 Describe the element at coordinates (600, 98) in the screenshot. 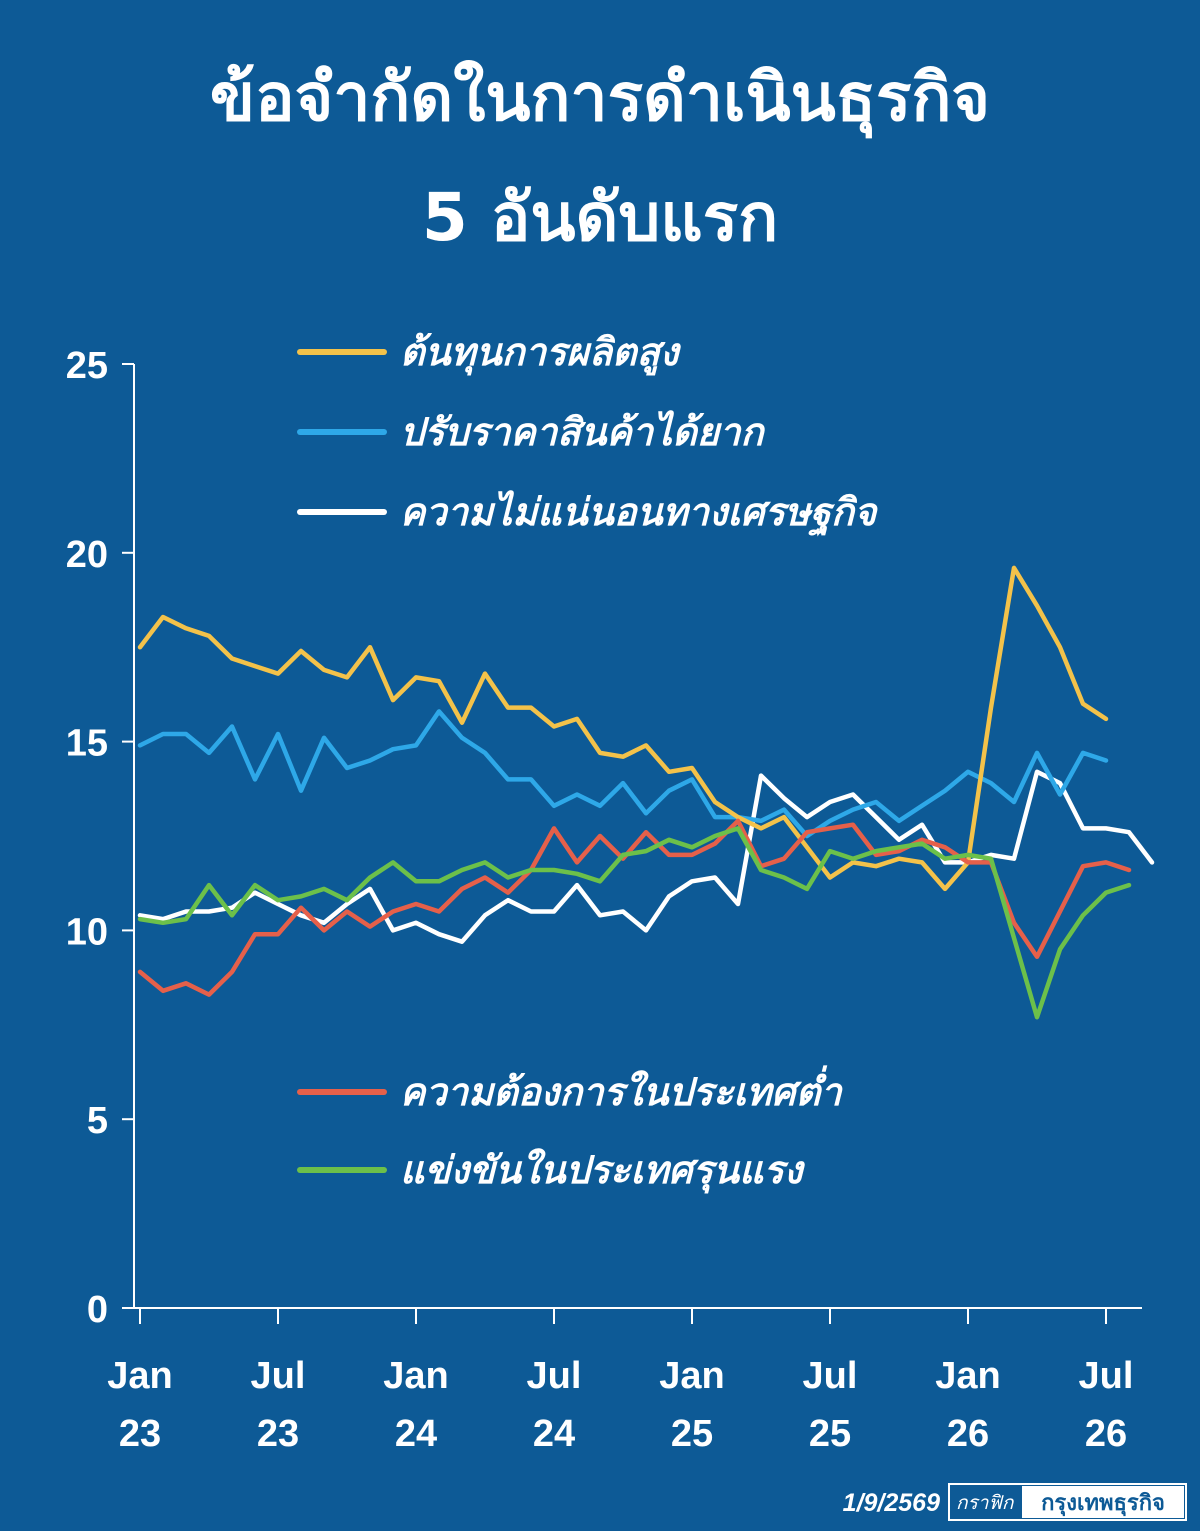

I see `chart-title-line1: ข้อจำกัดในการดำเนินธุรกิจ` at that location.